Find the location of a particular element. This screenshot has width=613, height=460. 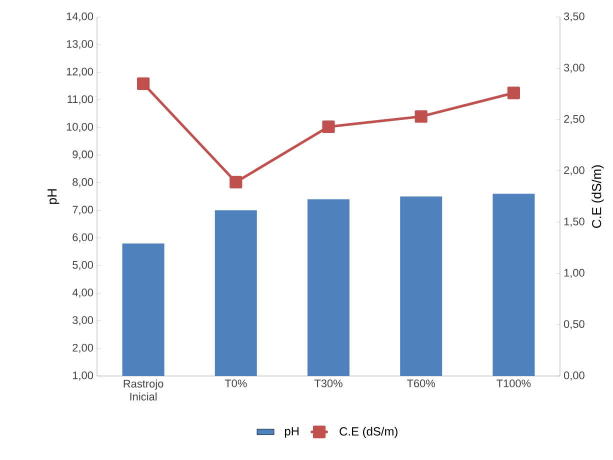

y-tick-label: 9,00 is located at coordinates (83, 155).